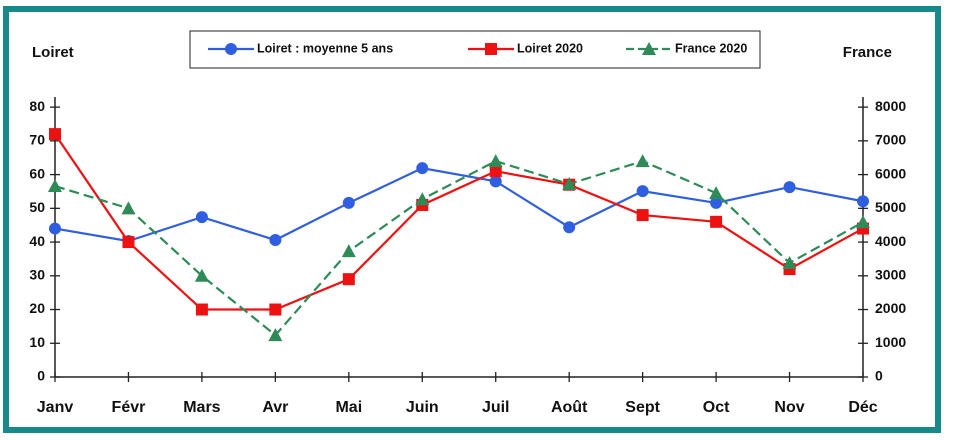 The image size is (953, 440). What do you see at coordinates (37, 140) in the screenshot?
I see `y-tick-label: 70` at bounding box center [37, 140].